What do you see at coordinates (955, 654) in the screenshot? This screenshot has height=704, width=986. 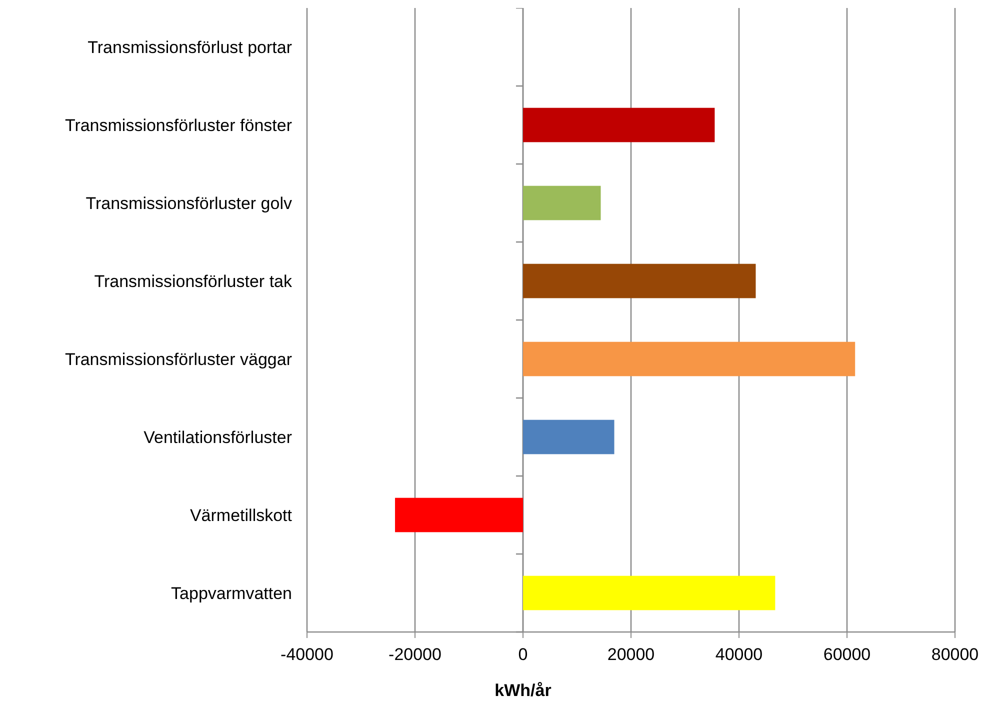 I see `x-tick-label: 80000` at bounding box center [955, 654].